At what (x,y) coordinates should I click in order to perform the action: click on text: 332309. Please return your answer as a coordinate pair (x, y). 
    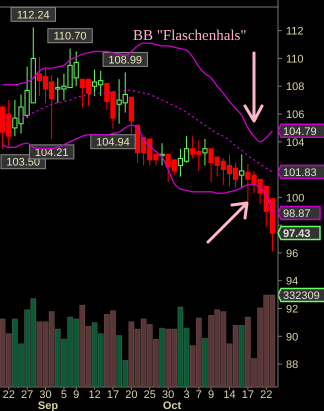
    Looking at the image, I should click on (301, 296).